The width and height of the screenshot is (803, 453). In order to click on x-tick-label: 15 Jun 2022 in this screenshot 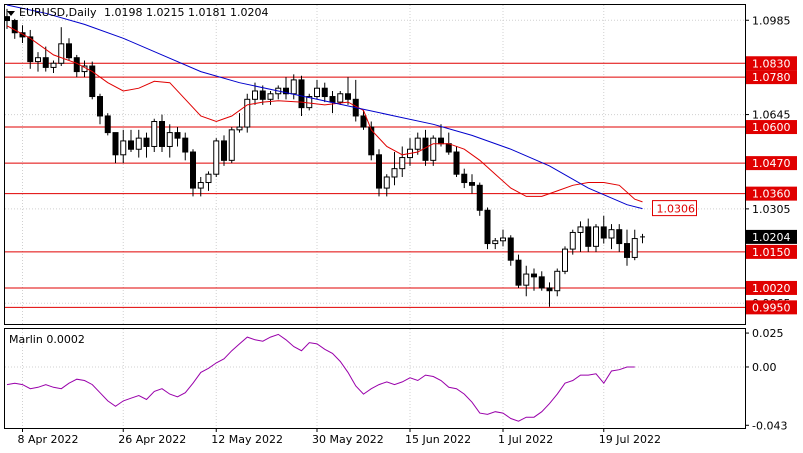, I will do `click(438, 439)`.